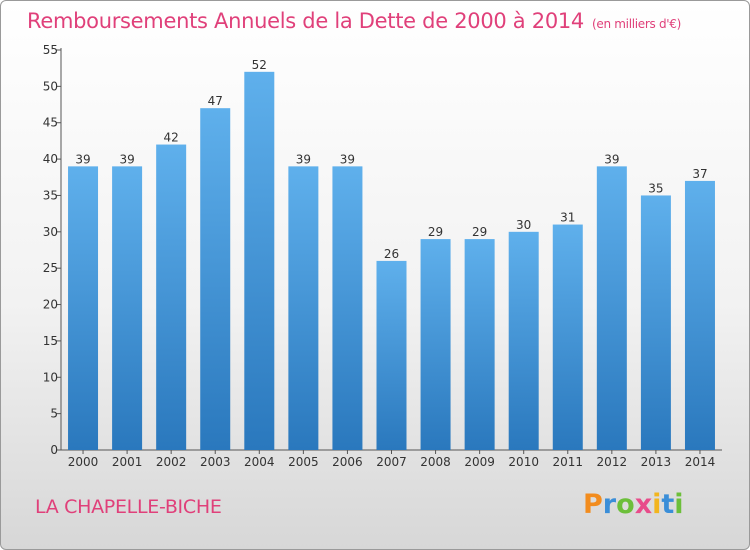  Describe the element at coordinates (391, 355) in the screenshot. I see `bar-2007` at that location.